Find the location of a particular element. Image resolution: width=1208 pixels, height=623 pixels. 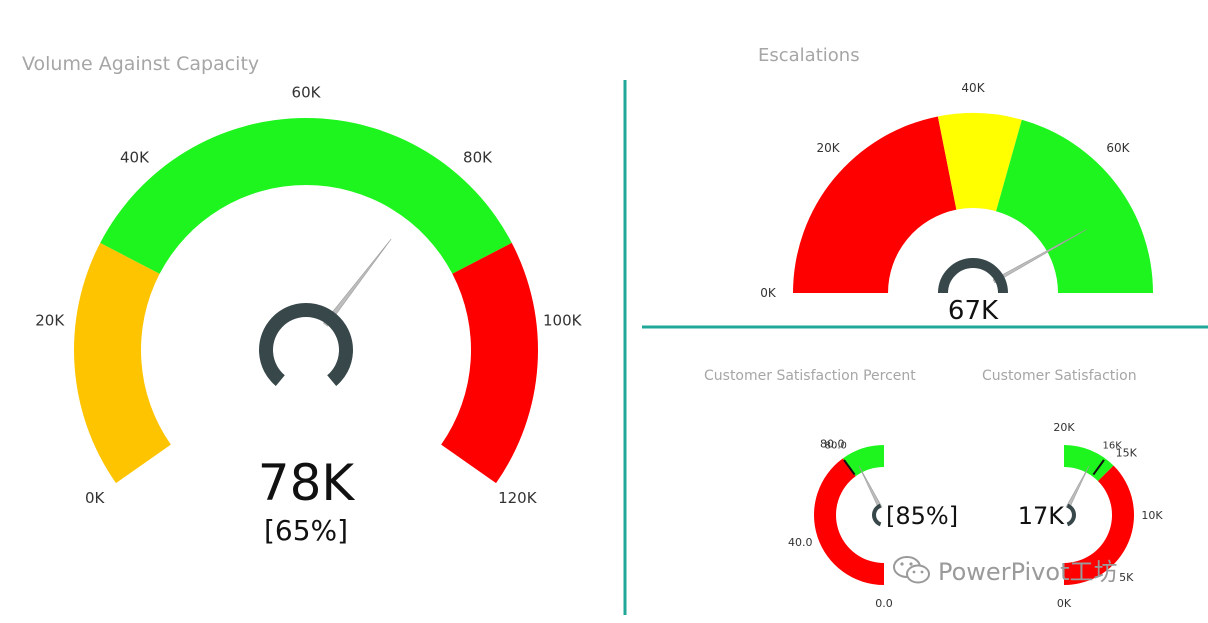

csat-percent-value-label: [85%] is located at coordinates (922, 516).